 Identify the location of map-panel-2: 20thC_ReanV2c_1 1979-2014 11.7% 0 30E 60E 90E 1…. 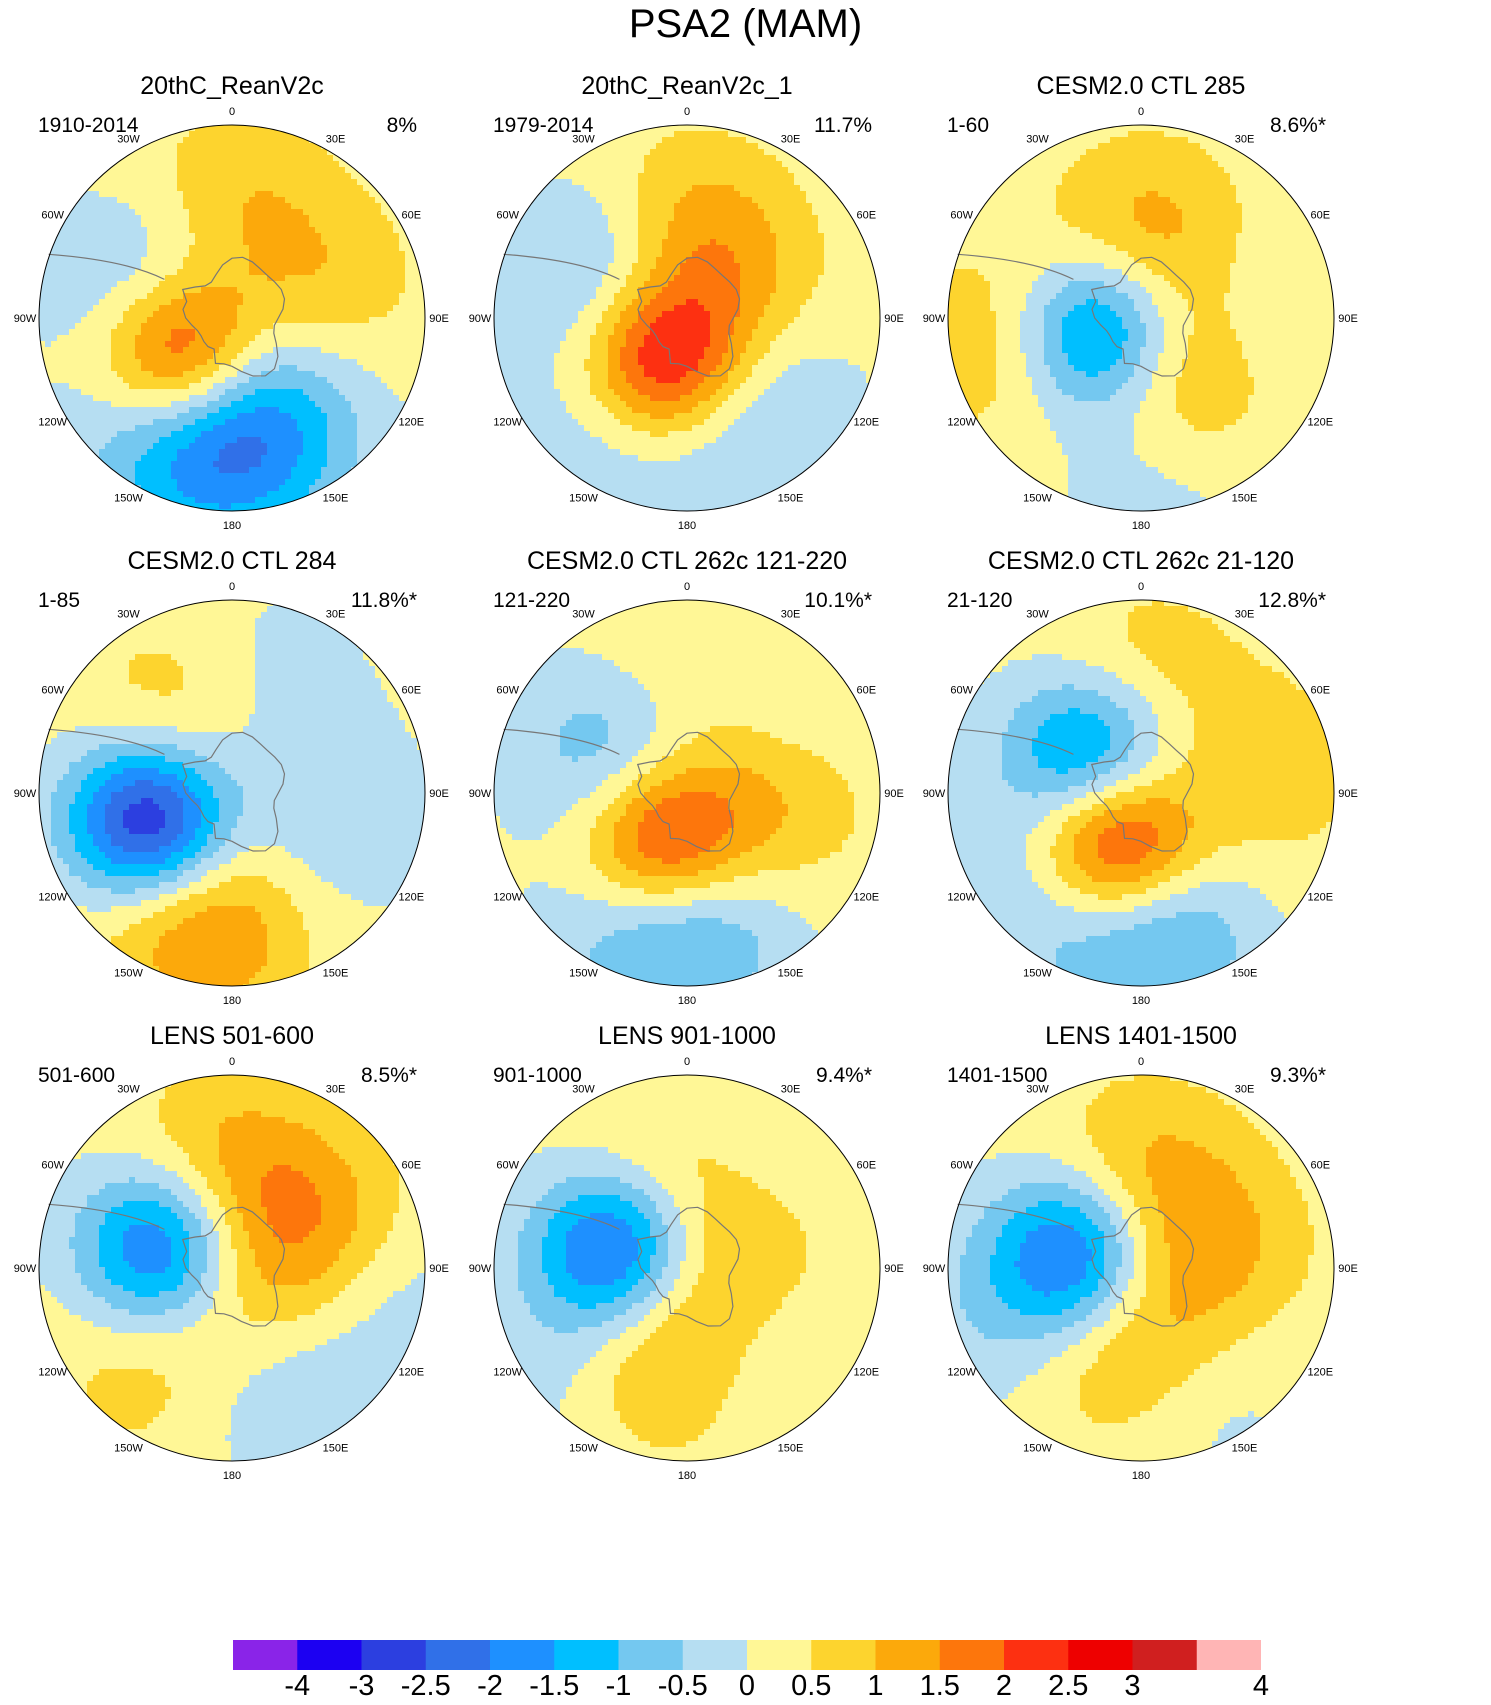
(719, 322).